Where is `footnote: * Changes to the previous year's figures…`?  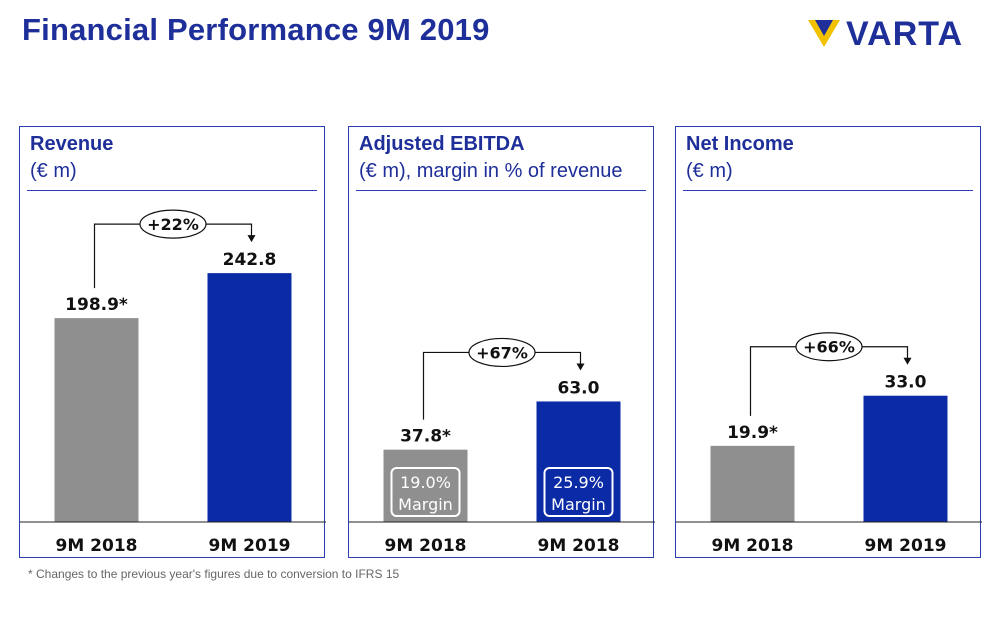 footnote: * Changes to the previous year's figures… is located at coordinates (214, 574).